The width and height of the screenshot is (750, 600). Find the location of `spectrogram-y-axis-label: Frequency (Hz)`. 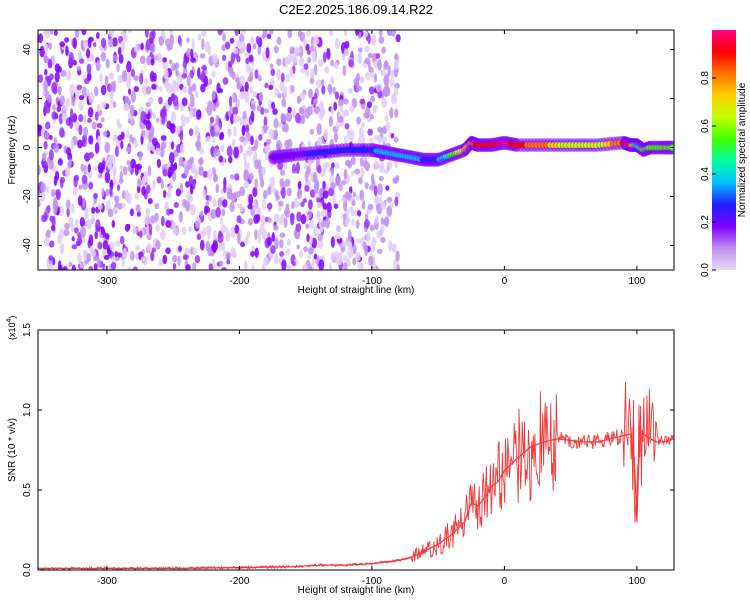

spectrogram-y-axis-label: Frequency (Hz) is located at coordinates (12, 150).